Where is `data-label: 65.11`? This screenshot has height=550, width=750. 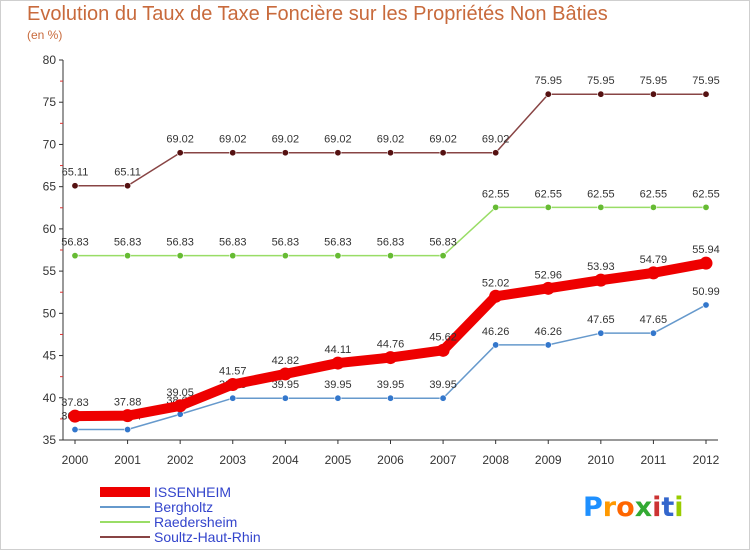
data-label: 65.11 is located at coordinates (75, 173).